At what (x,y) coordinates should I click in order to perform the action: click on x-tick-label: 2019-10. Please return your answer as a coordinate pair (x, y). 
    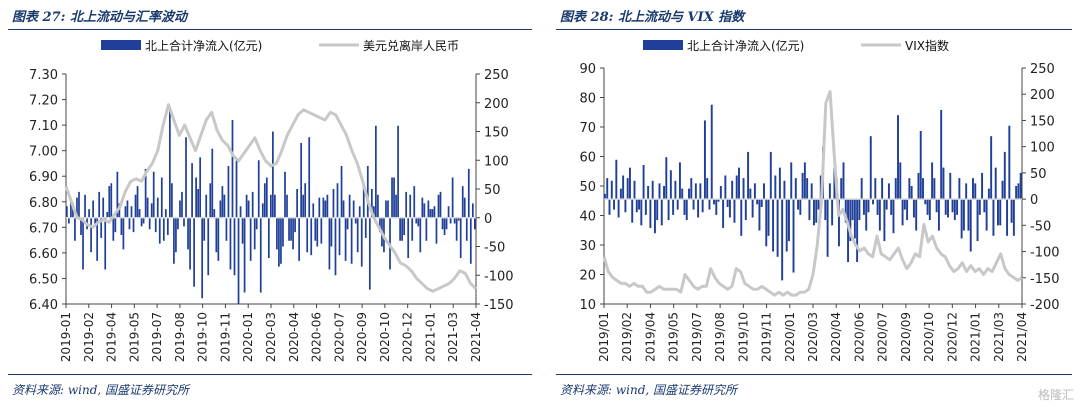
    Looking at the image, I should click on (203, 337).